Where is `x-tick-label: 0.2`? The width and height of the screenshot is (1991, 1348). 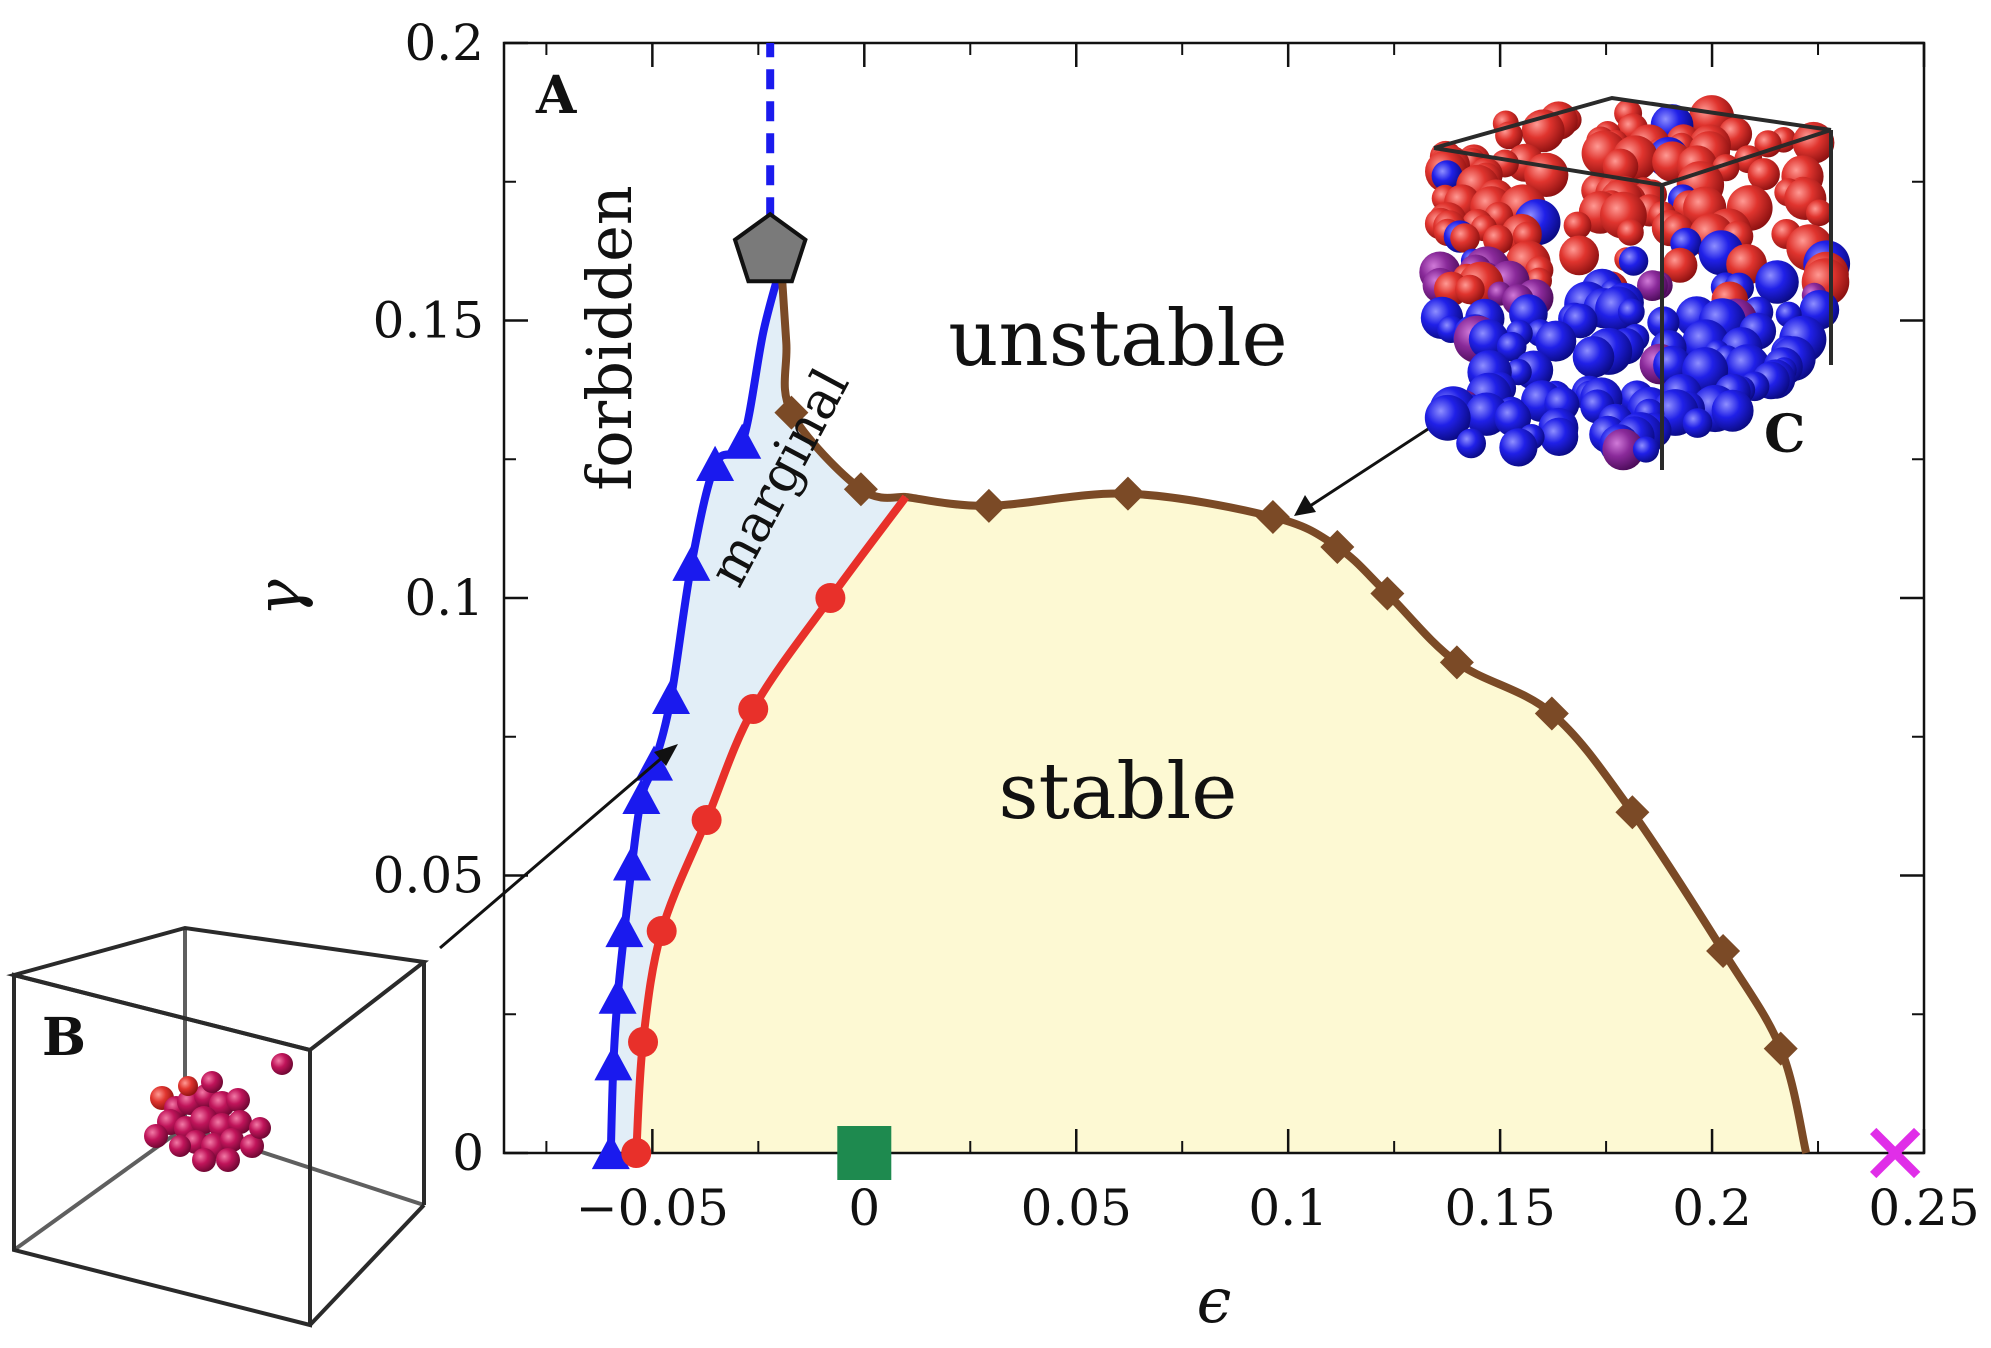 x-tick-label: 0.2 is located at coordinates (1712, 1208).